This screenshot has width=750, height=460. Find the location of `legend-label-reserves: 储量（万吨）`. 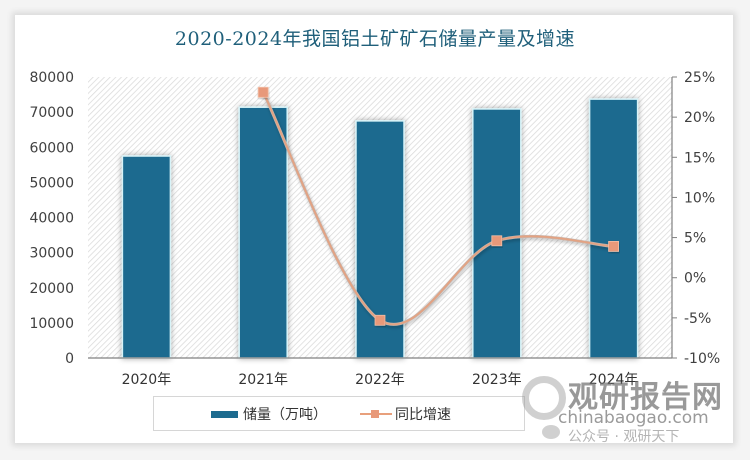

legend-label-reserves: 储量（万吨） is located at coordinates (285, 415).